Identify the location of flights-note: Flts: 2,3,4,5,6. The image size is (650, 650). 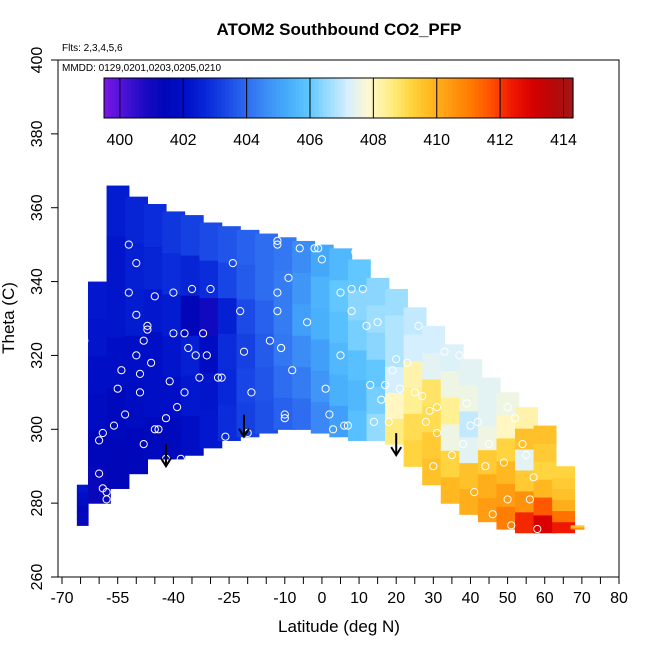
(92, 48).